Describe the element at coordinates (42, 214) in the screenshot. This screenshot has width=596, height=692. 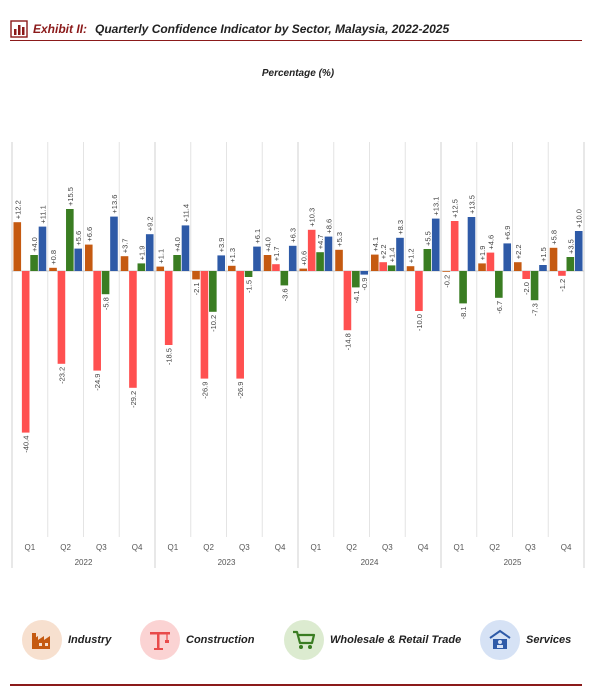
I see `data-label: +11.1` at that location.